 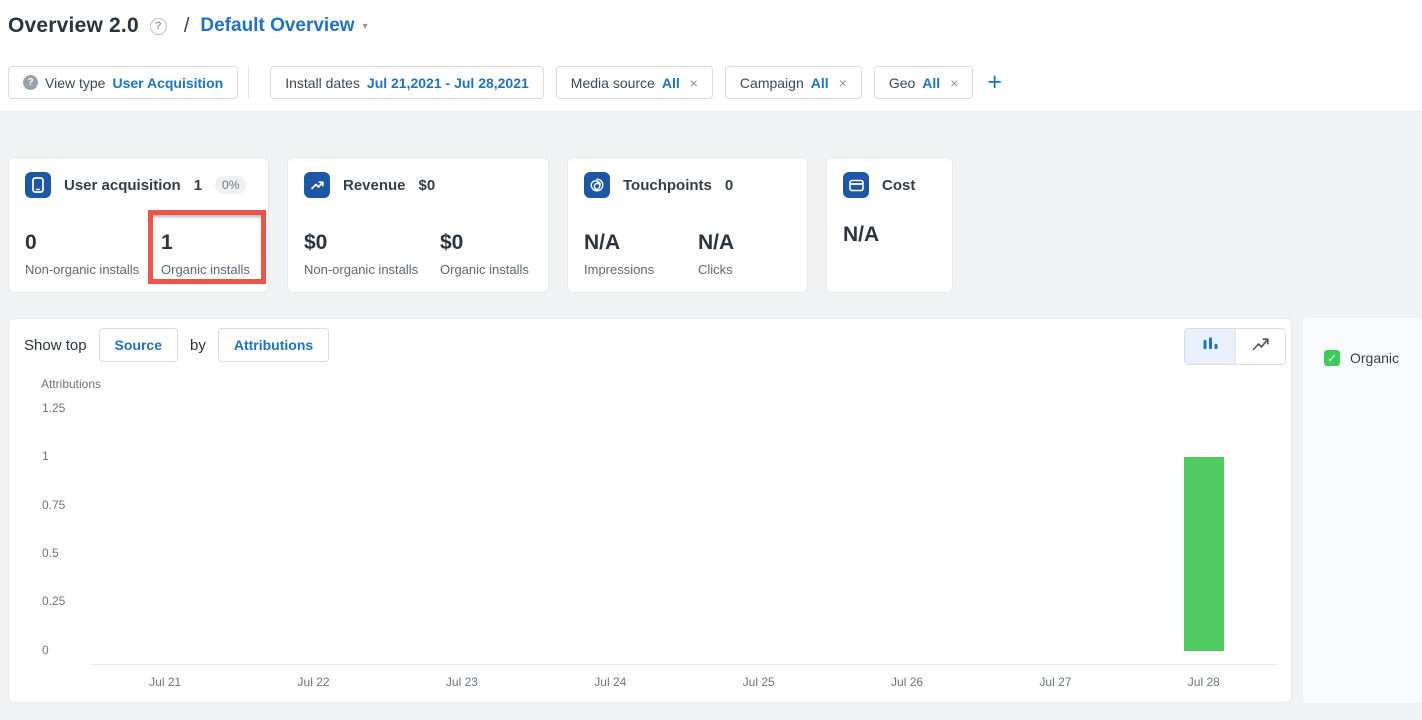 I want to click on legend-label: Organic, so click(x=1375, y=358).